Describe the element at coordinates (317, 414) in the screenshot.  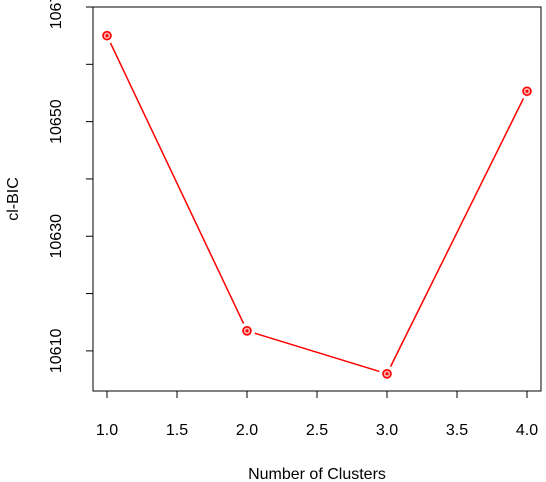
I see `x-axis: 1.0 1.5 2.0 2.5 3.0 3.5 4.0` at that location.